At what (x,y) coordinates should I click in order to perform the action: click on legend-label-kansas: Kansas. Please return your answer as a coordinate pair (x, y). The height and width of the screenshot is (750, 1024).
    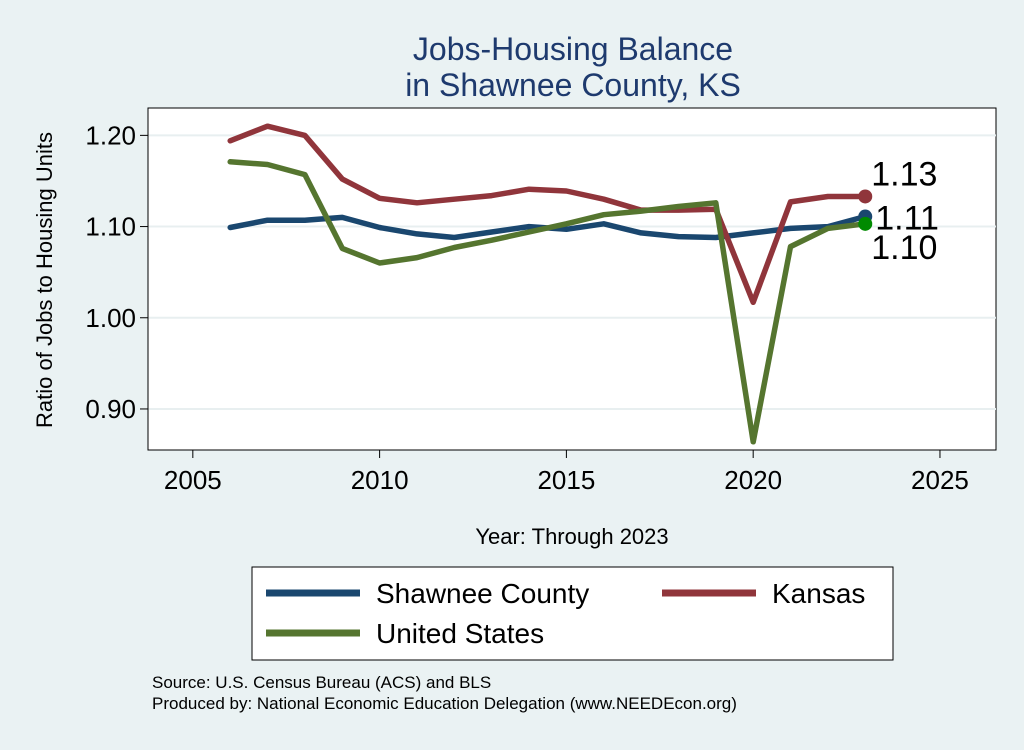
    Looking at the image, I should click on (818, 593).